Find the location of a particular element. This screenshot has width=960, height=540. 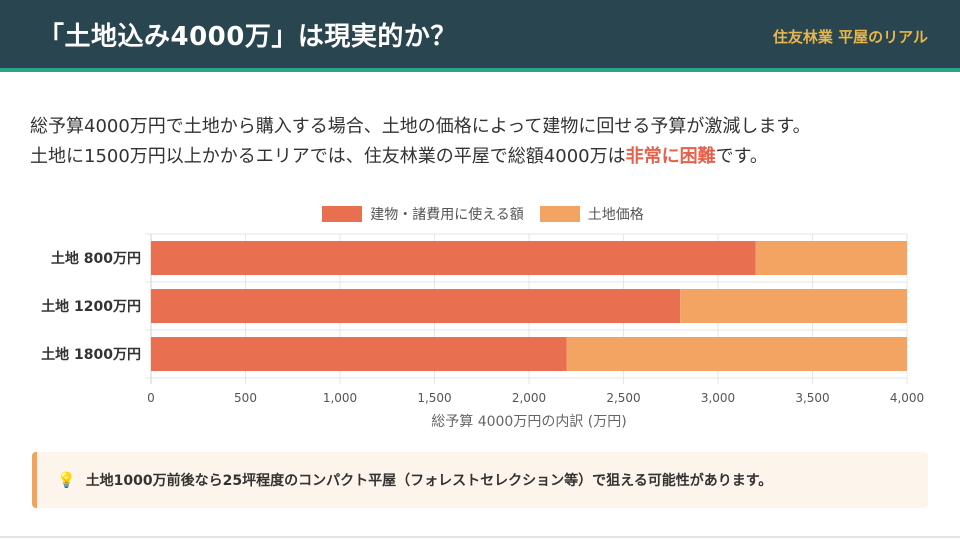

x-tick-label-8: 4,000 is located at coordinates (907, 398).